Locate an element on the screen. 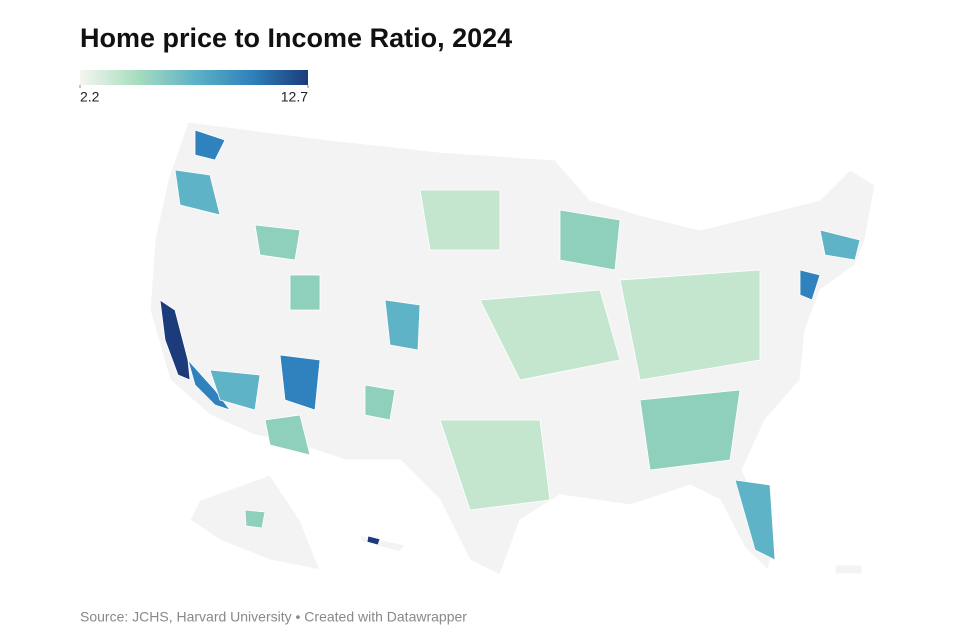 The width and height of the screenshot is (960, 640). hawaii is located at coordinates (383, 543).